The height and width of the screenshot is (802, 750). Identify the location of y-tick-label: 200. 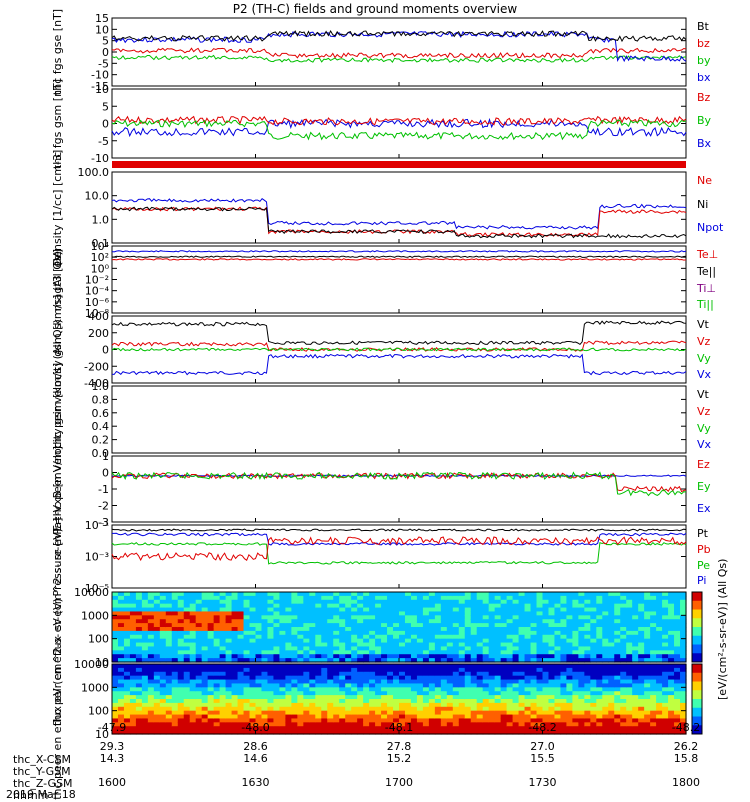
(98, 333).